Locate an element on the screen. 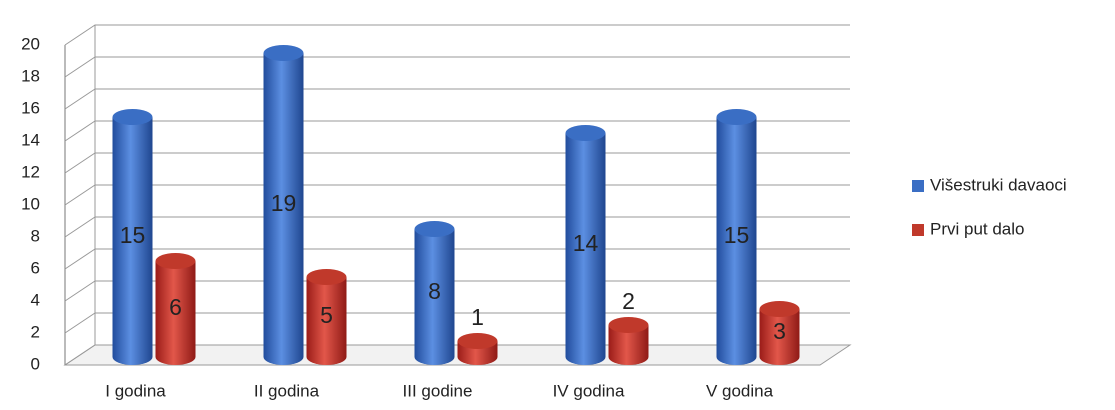  x-tick-label: III godine is located at coordinates (438, 390).